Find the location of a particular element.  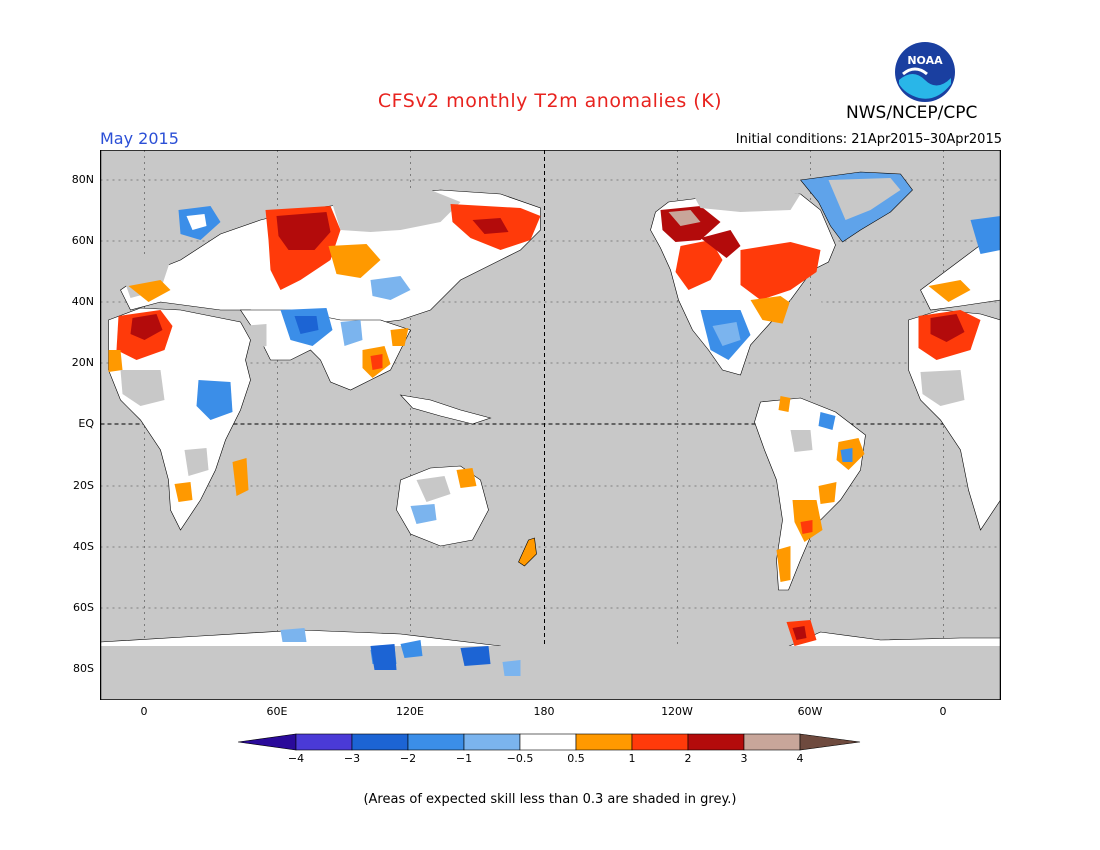

lon-tick-0: 0 is located at coordinates (144, 711).